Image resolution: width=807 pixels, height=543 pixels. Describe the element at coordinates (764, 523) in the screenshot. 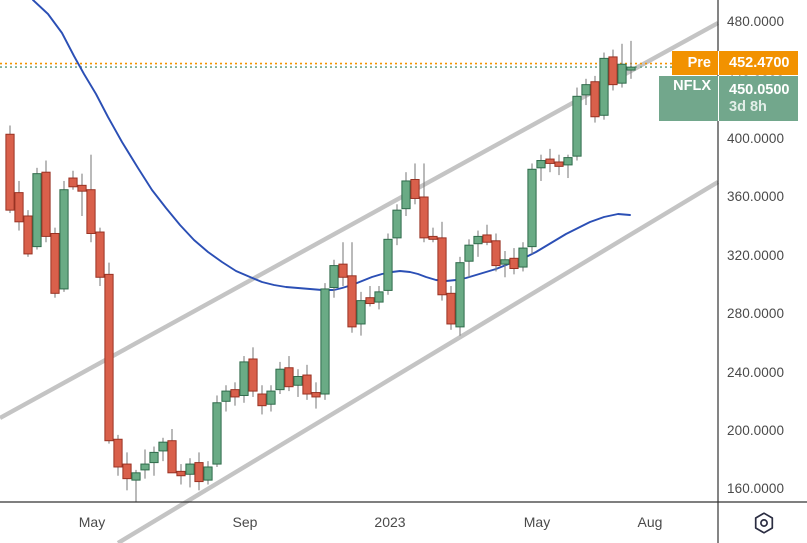

I see `gear-icon` at that location.